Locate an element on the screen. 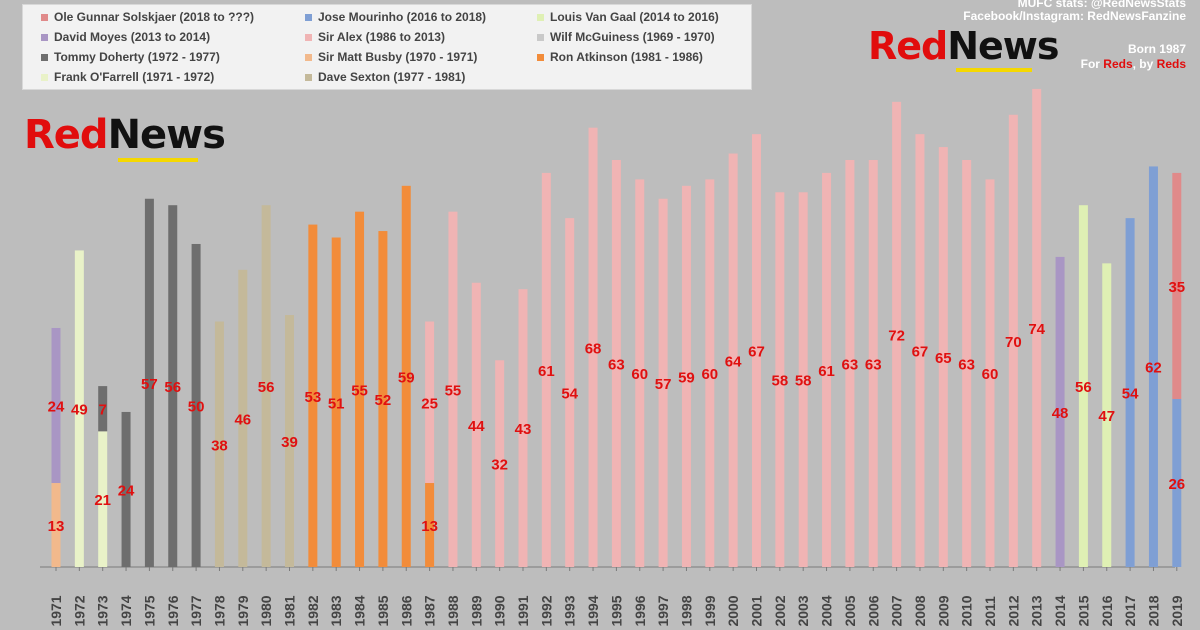 The image size is (1200, 630). x-tick-label: o 1971 is located at coordinates (56, 612).